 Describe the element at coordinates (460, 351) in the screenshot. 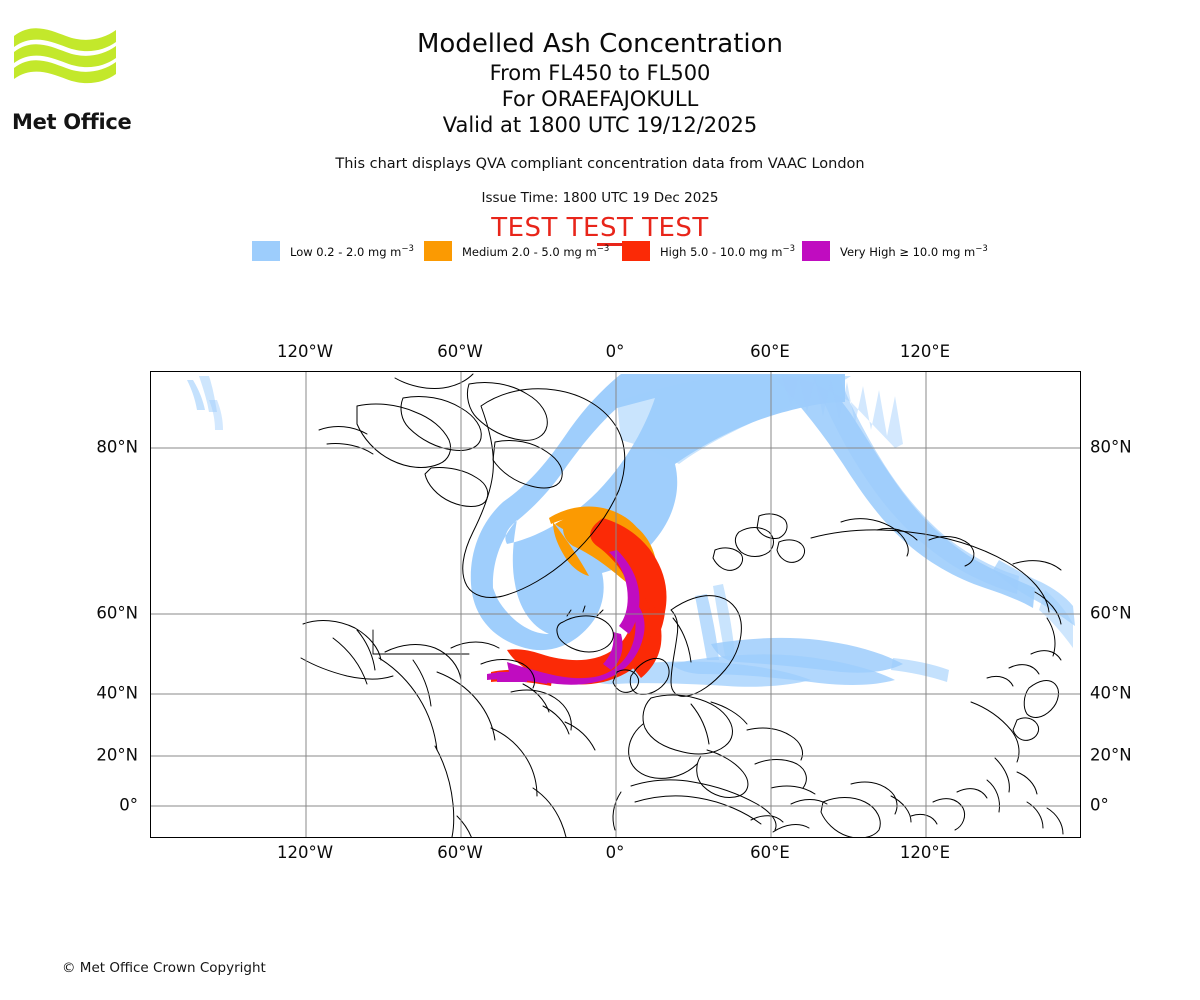

I see `x-axis-tick-top-1: 60°W` at that location.